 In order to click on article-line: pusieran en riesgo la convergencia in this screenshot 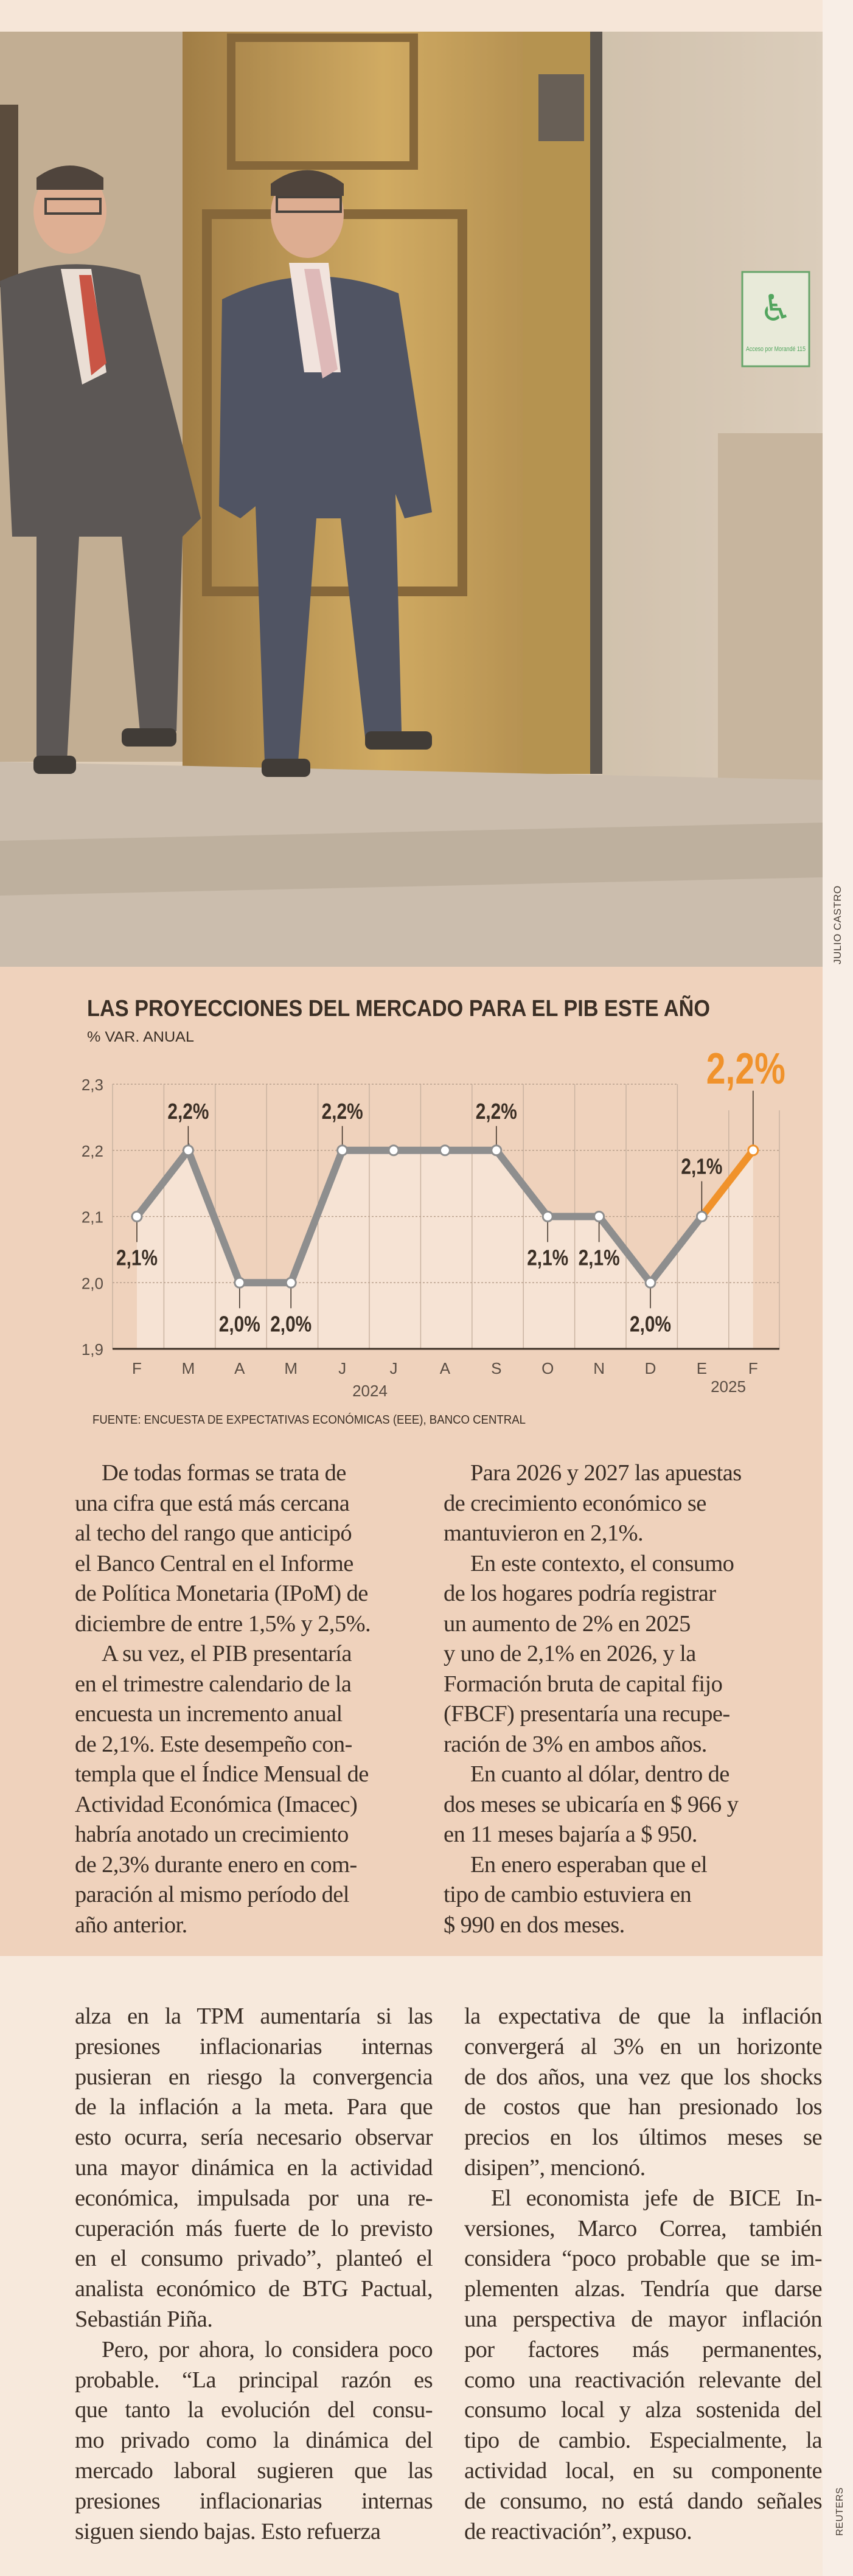, I will do `click(254, 2077)`.